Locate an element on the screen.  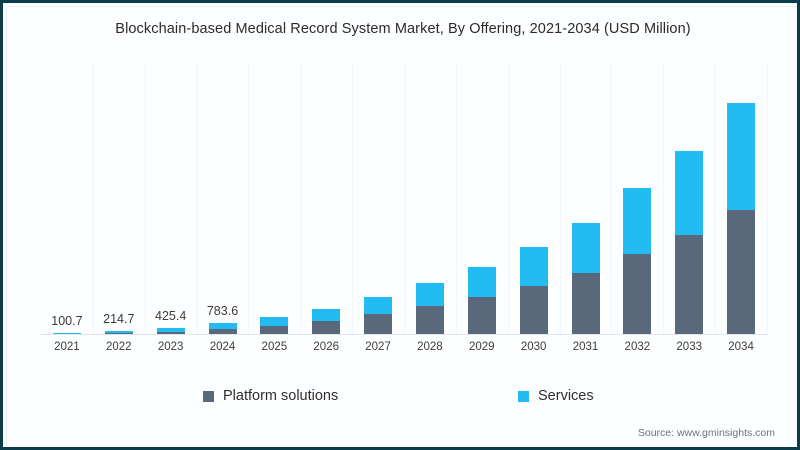
x-tick-label-2023: 2023 is located at coordinates (170, 347).